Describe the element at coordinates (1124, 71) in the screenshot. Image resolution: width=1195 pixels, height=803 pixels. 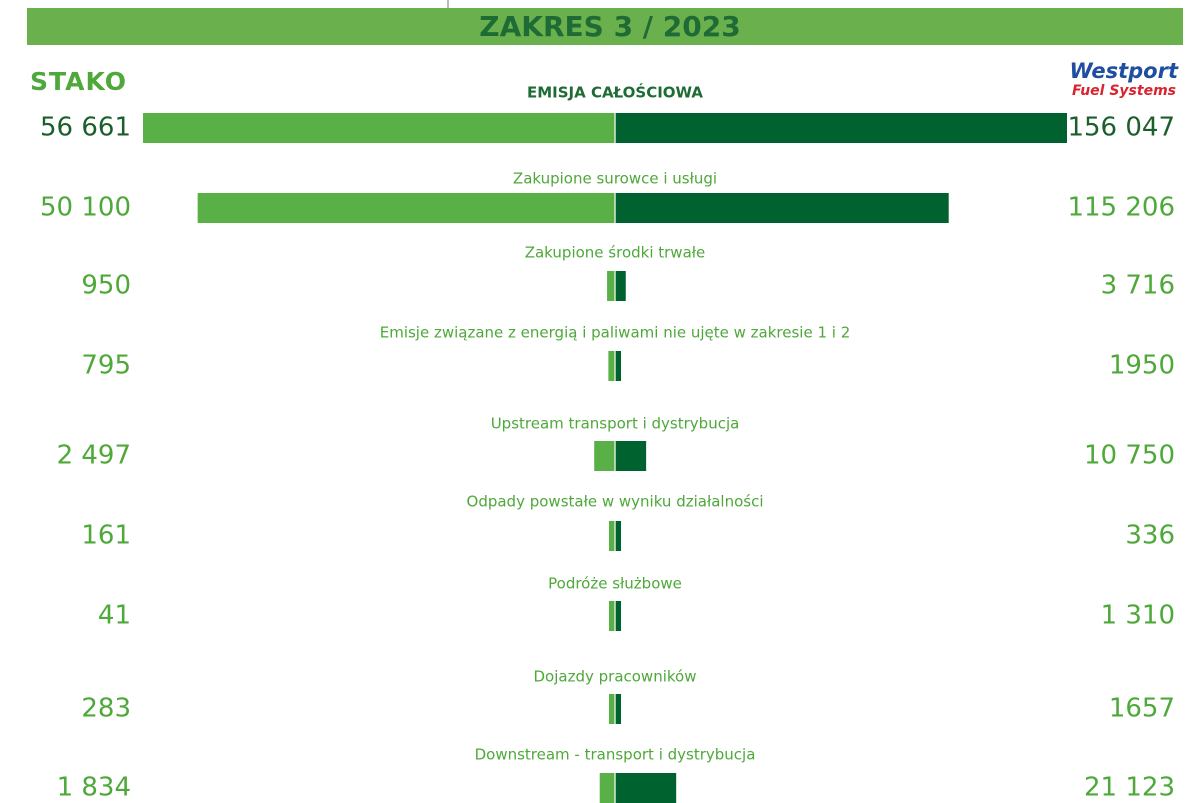
I see `right-logo: Westport` at that location.